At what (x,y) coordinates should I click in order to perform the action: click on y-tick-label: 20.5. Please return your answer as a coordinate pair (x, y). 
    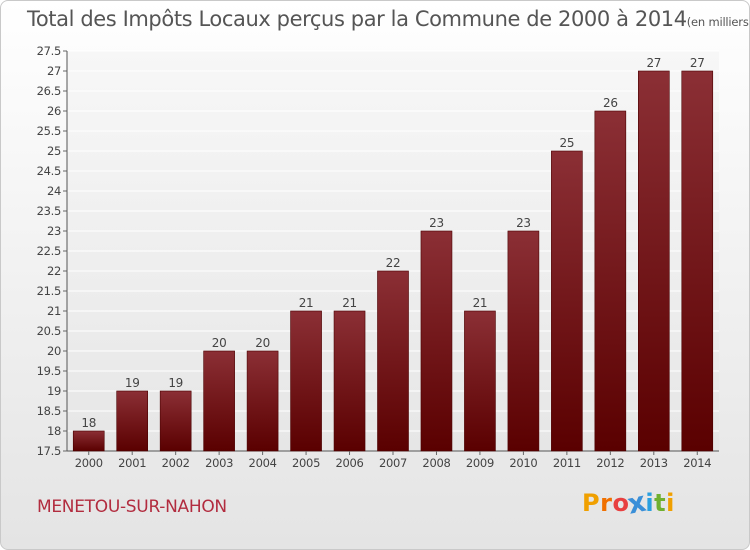
    Looking at the image, I should click on (49, 331).